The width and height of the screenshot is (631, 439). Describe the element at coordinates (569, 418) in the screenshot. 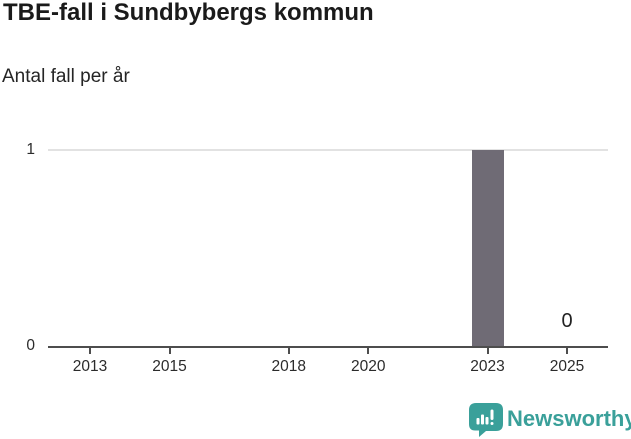

I see `brand-name: Newsworthy` at that location.